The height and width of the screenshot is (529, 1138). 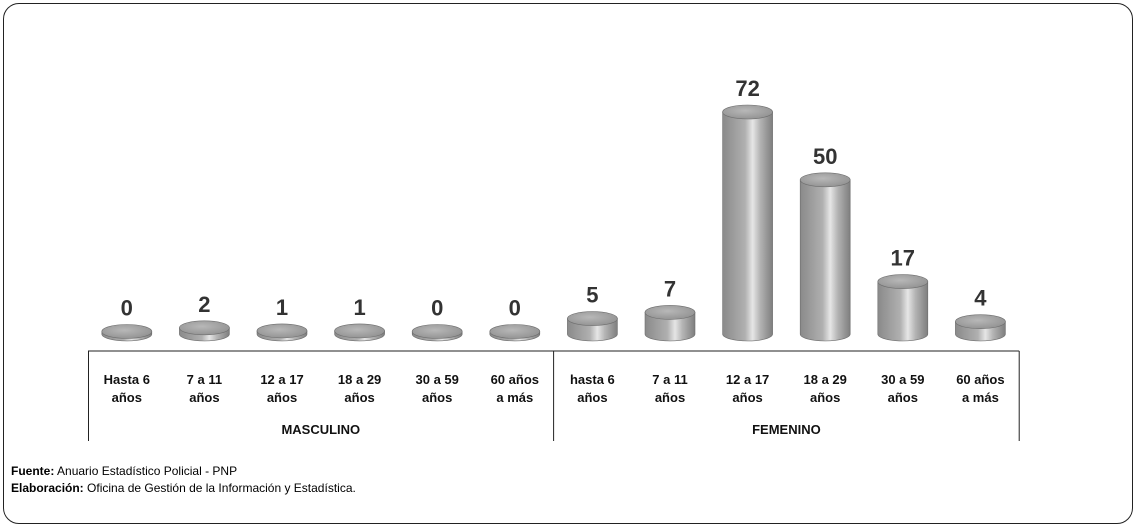 I want to click on data-label: 50, so click(x=825, y=156).